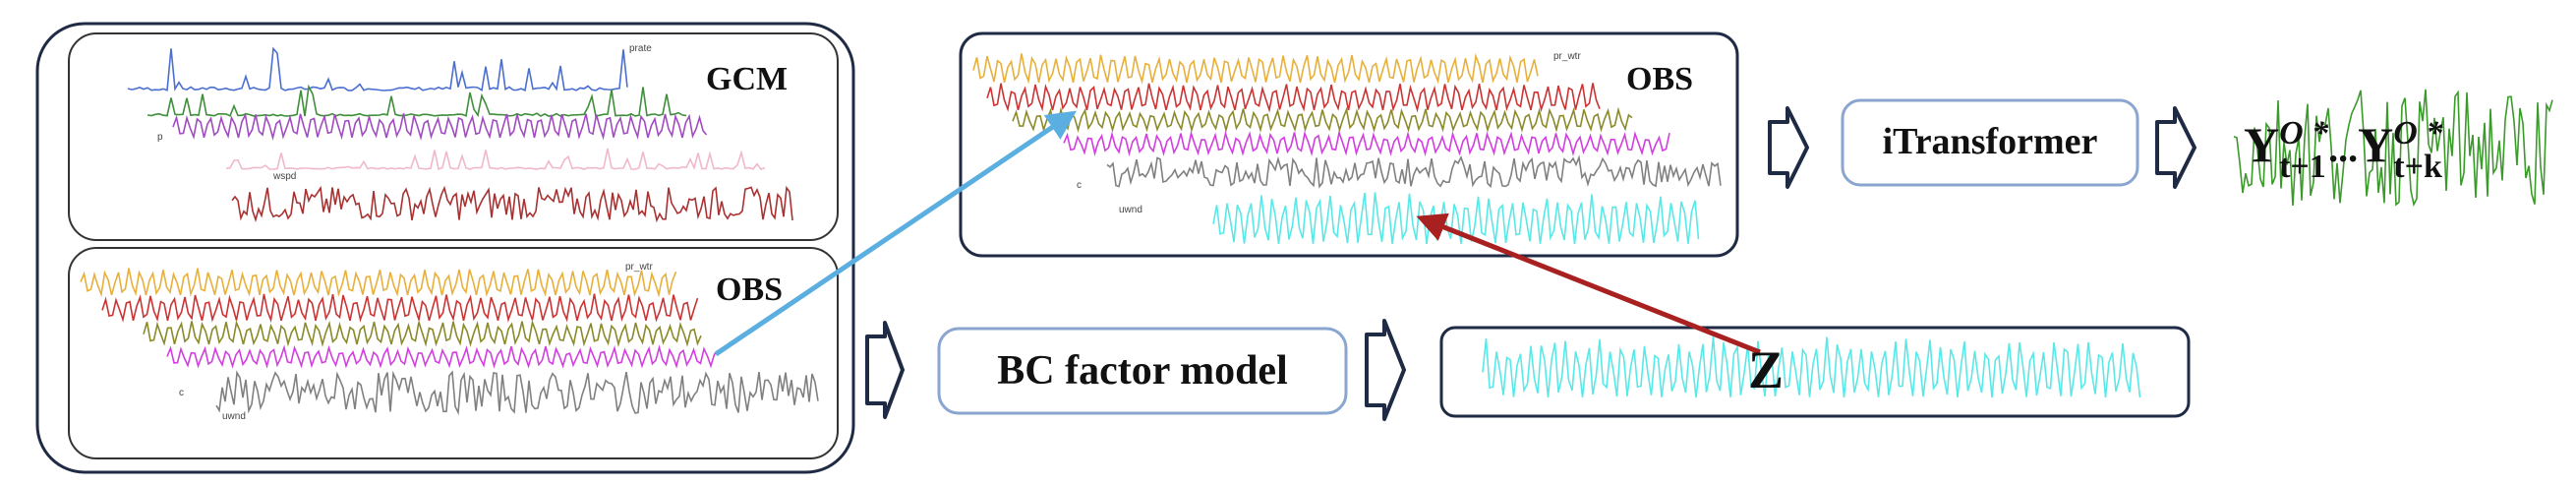 The height and width of the screenshot is (486, 2576). Describe the element at coordinates (1385, 370) in the screenshot. I see `hollow-arrow-to-z` at that location.